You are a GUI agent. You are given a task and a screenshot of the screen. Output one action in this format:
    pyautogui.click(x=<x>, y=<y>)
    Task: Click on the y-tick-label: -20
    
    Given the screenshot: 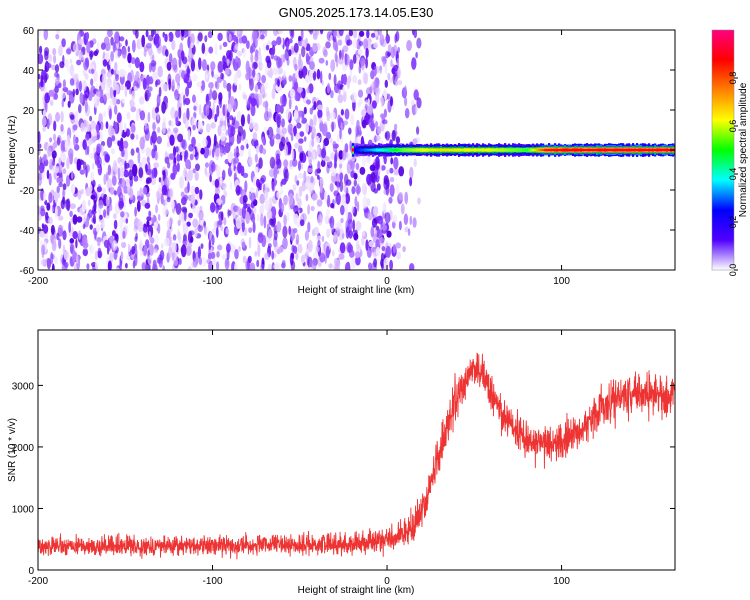 What is the action you would take?
    pyautogui.click(x=27, y=191)
    